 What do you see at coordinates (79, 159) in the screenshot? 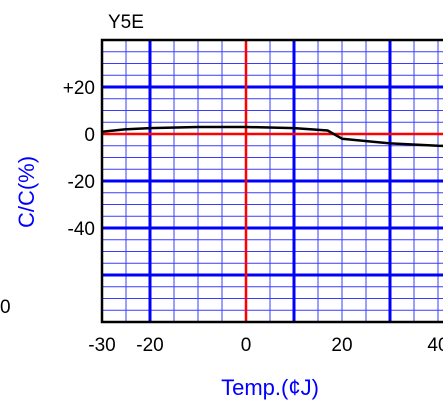
I see `y-axis-ticks: +20 0 -20 -40` at bounding box center [79, 159].